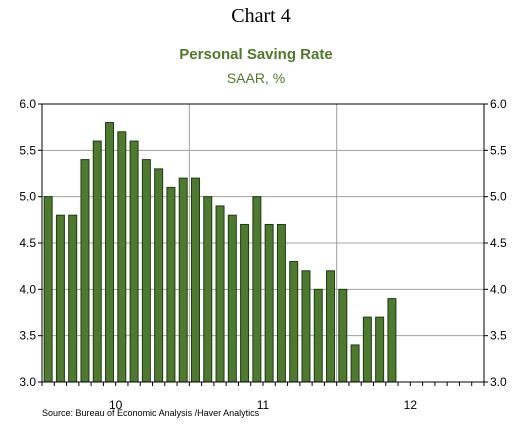  What do you see at coordinates (255, 54) in the screenshot?
I see `chart-title: Personal Saving Rate` at bounding box center [255, 54].